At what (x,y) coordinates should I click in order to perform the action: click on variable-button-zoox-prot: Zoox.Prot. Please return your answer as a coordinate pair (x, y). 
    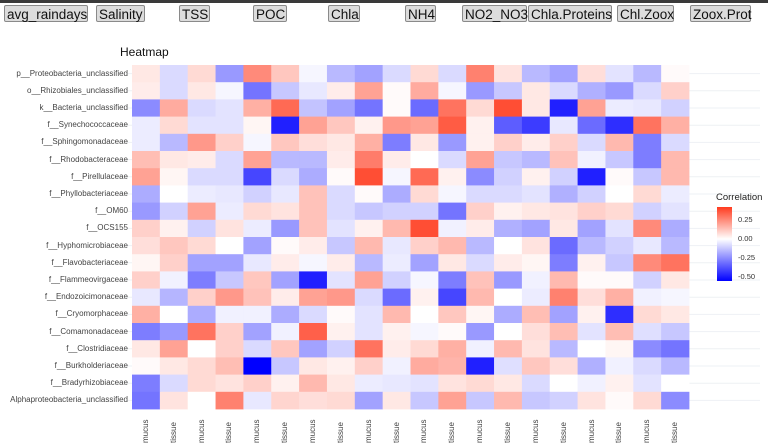
    Looking at the image, I should click on (721, 13).